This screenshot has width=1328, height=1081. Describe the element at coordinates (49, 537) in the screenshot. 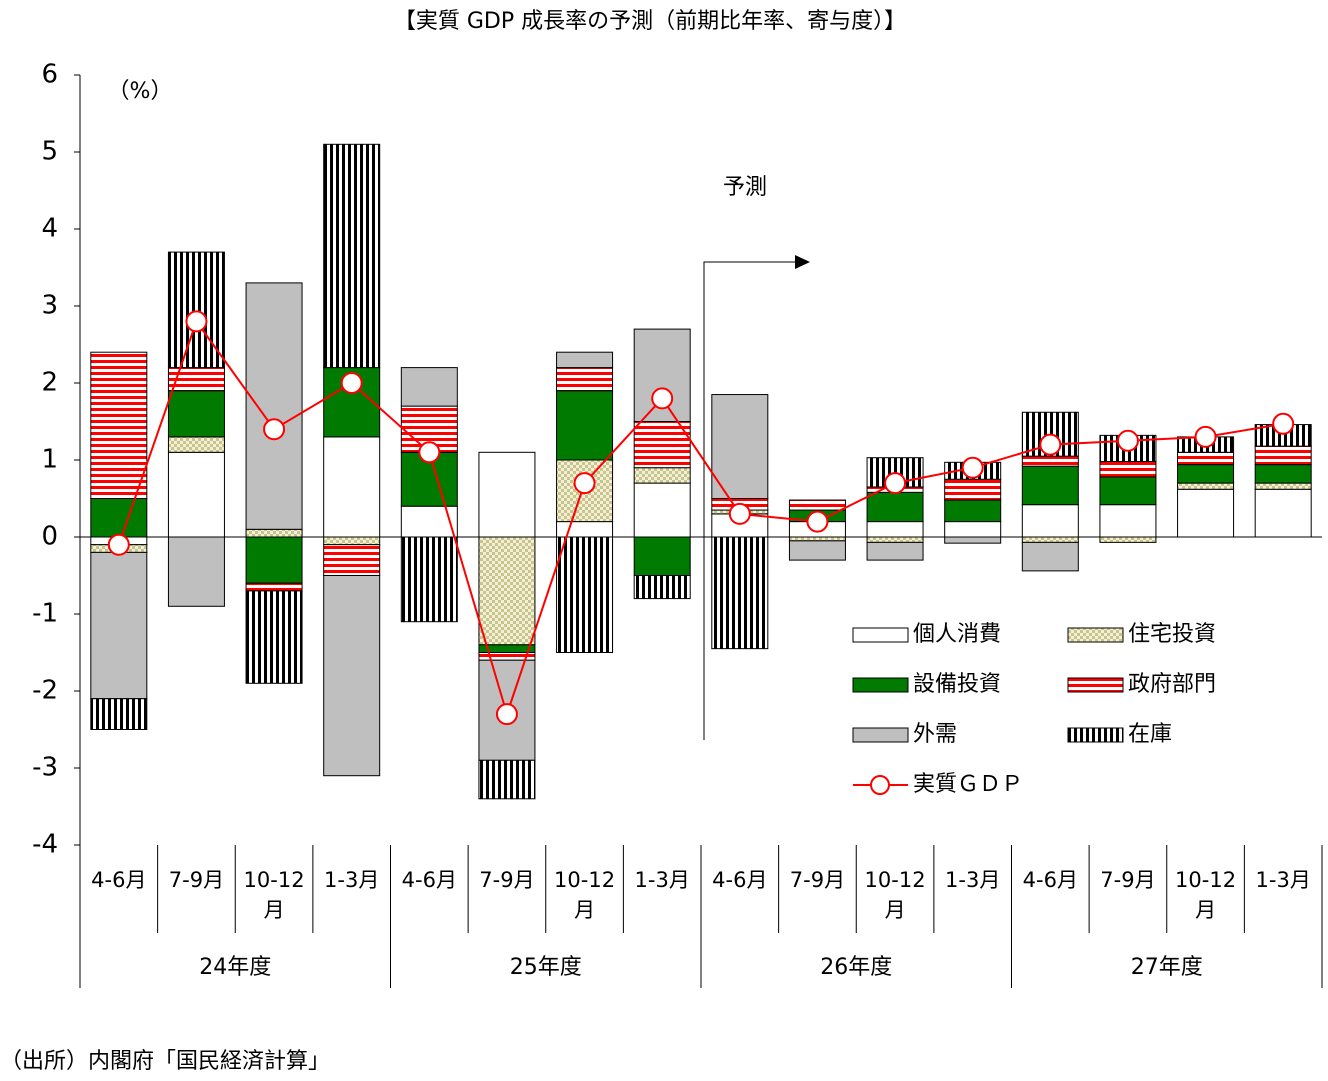

I see `y-tick-label: 0` at that location.